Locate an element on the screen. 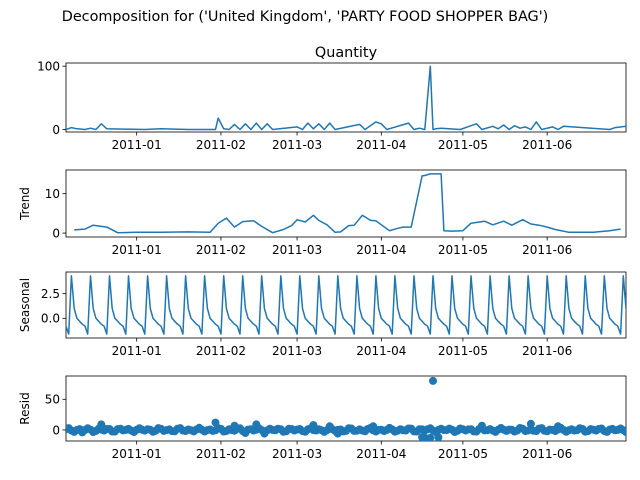 This screenshot has width=640, height=480. y-tick-label: 10 is located at coordinates (52, 194).